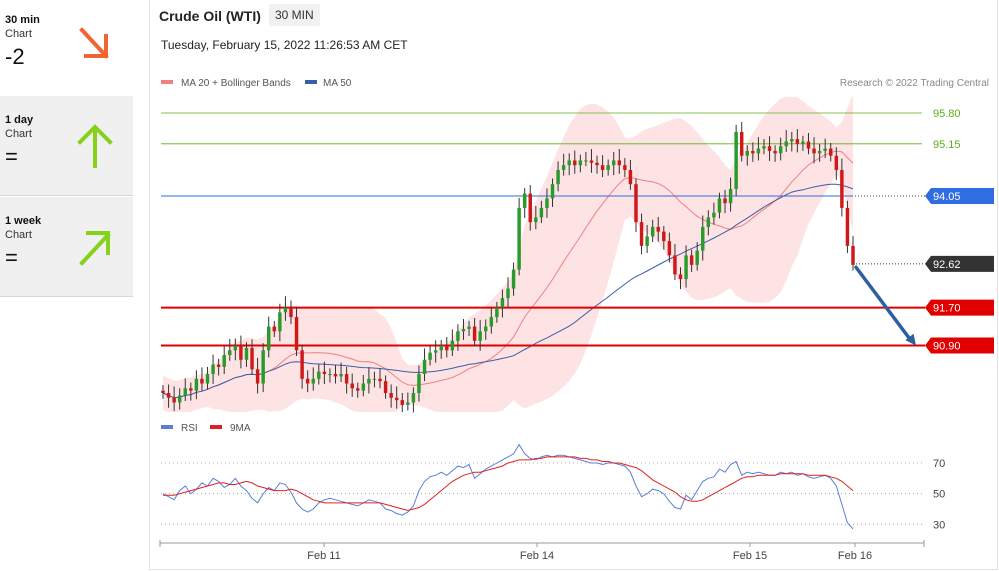  Describe the element at coordinates (947, 265) in the screenshot. I see `last-price-label: 92.62` at that location.